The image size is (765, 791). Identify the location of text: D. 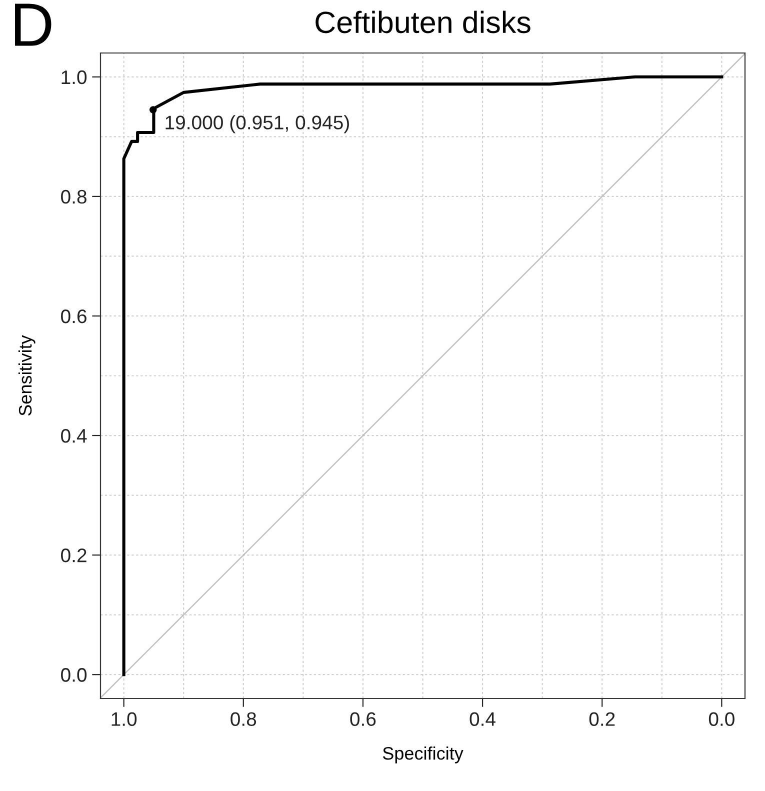
(33, 25).